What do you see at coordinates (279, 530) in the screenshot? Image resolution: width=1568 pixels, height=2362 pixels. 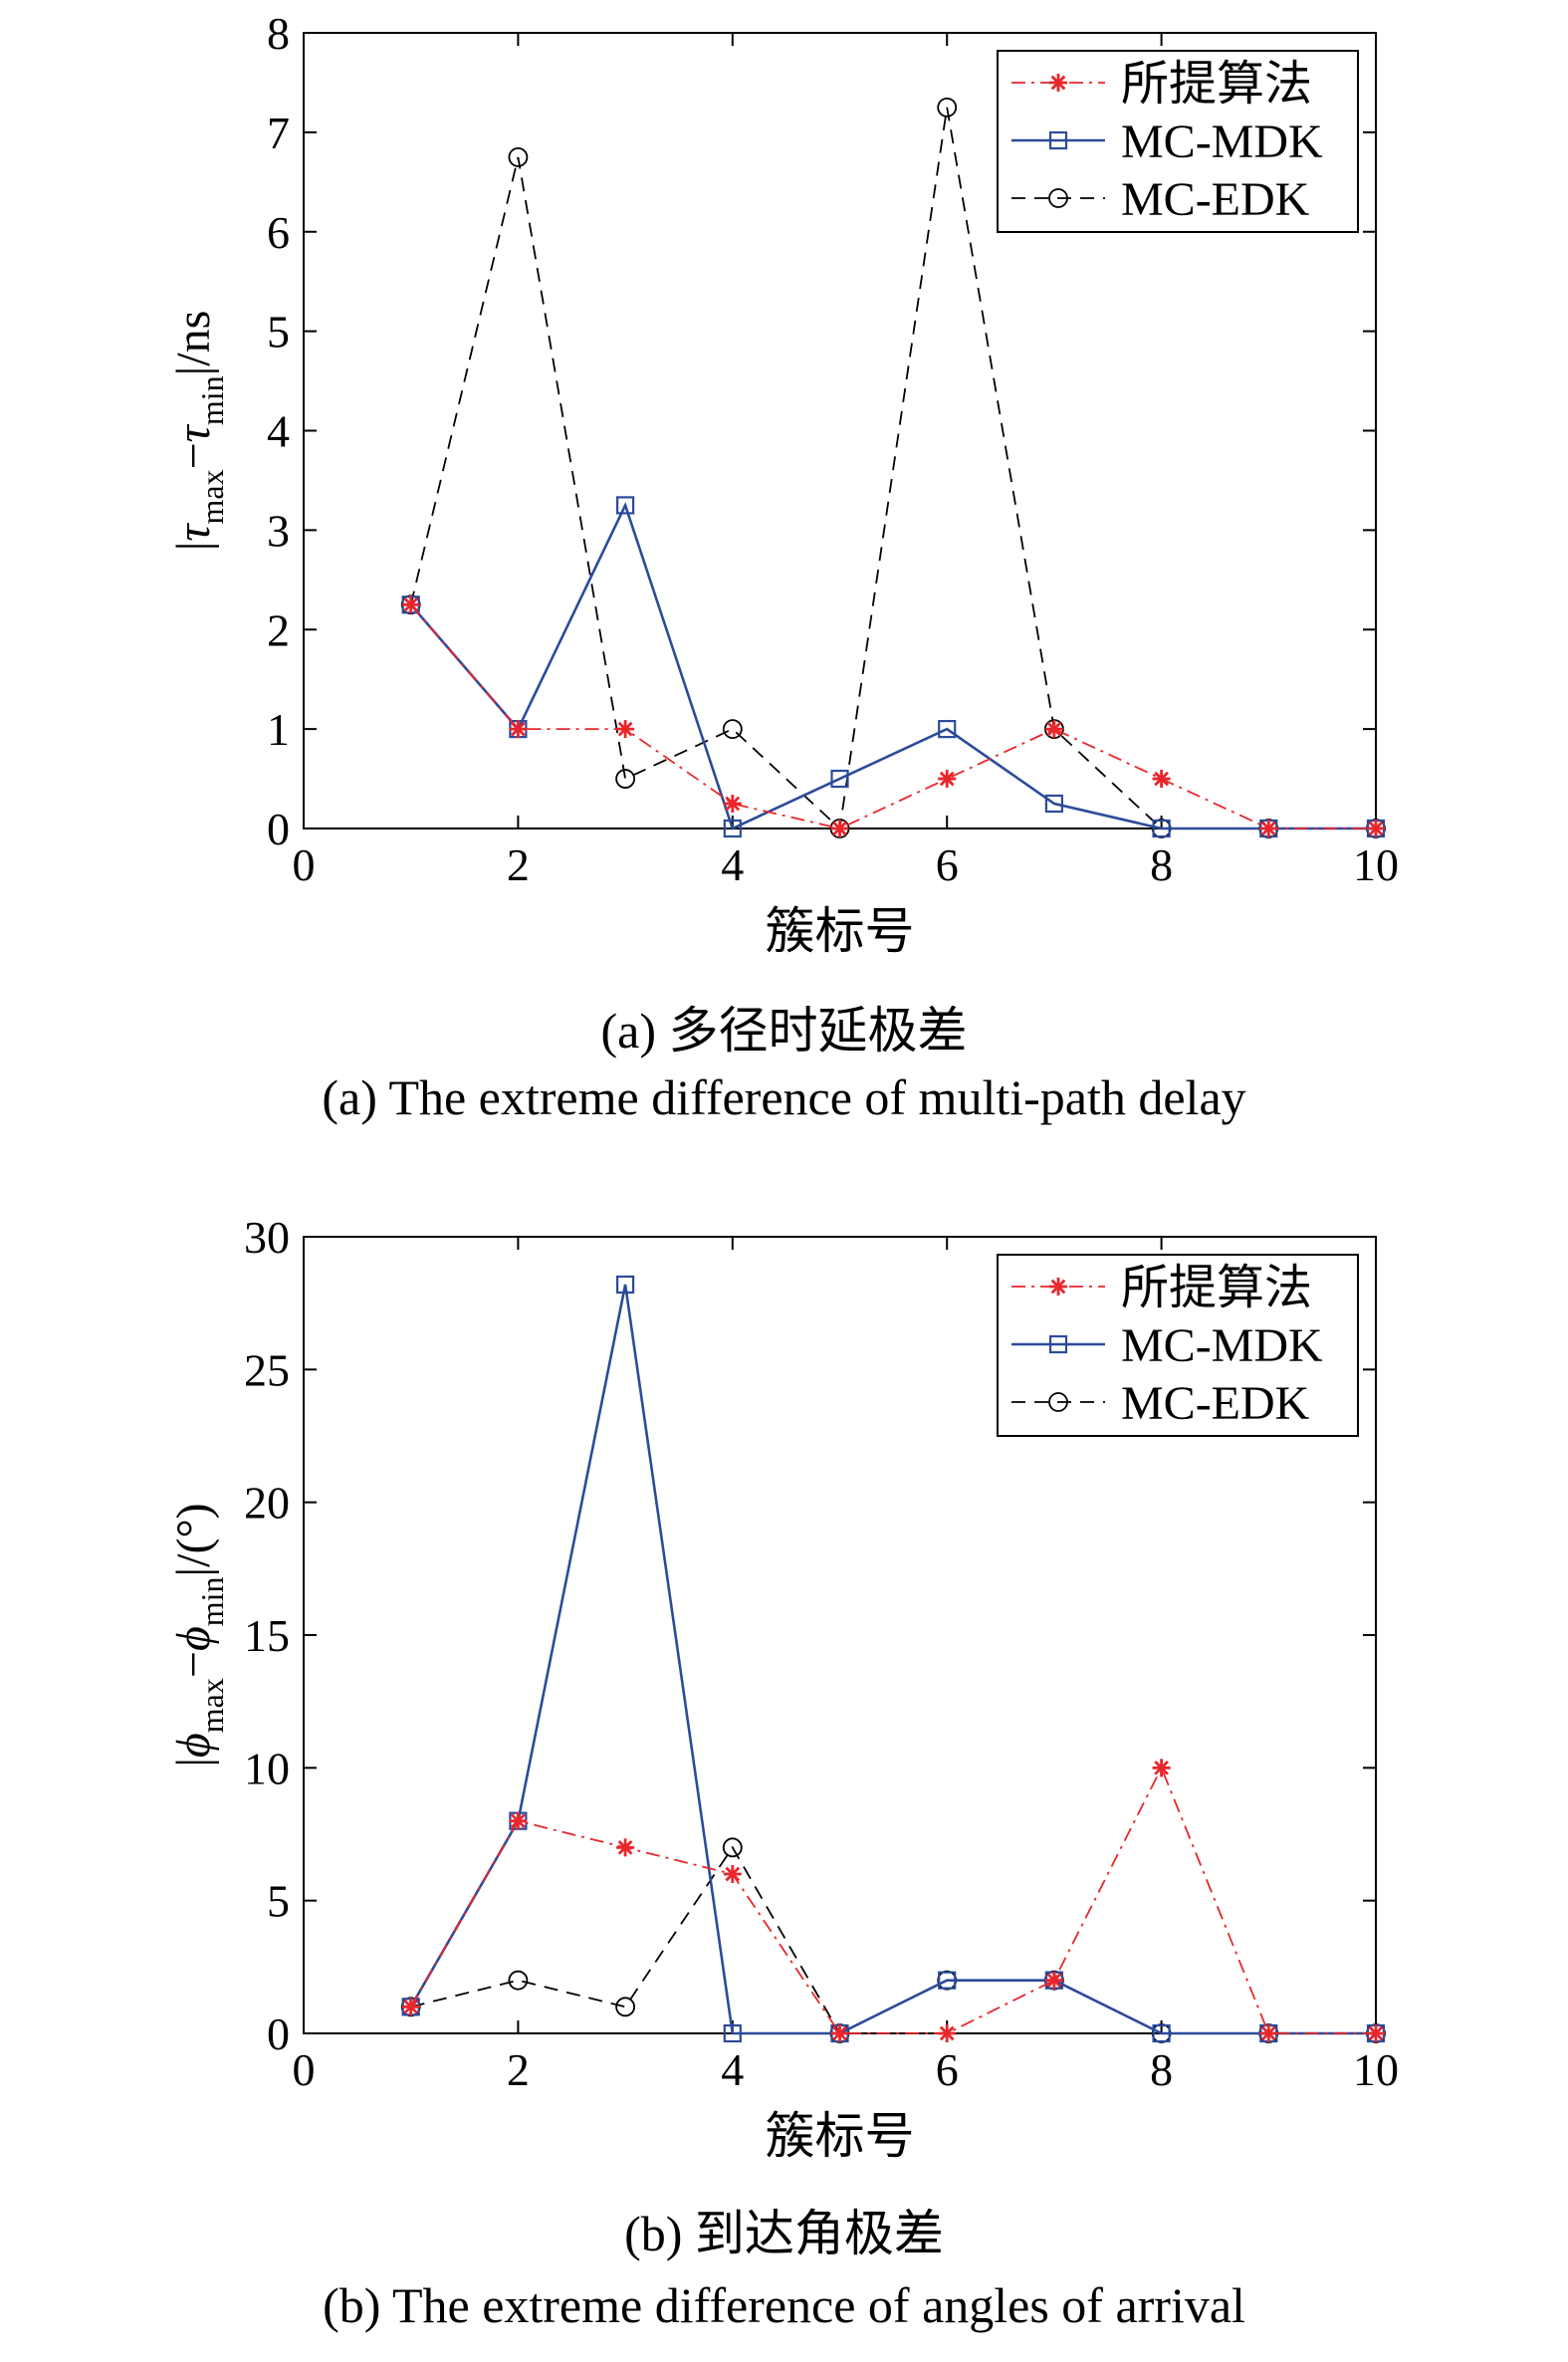 I see `y-tick-label: 3` at bounding box center [279, 530].